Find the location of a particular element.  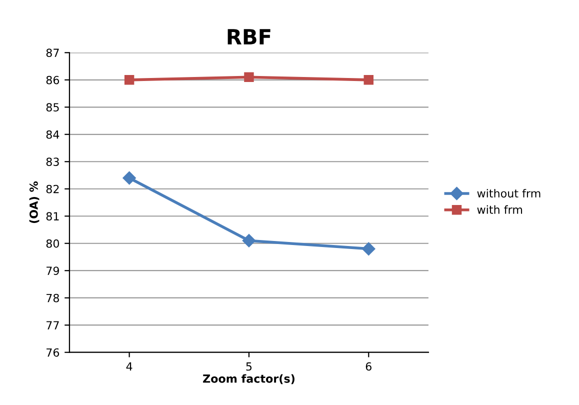

y-tick-label: 87 is located at coordinates (52, 53).